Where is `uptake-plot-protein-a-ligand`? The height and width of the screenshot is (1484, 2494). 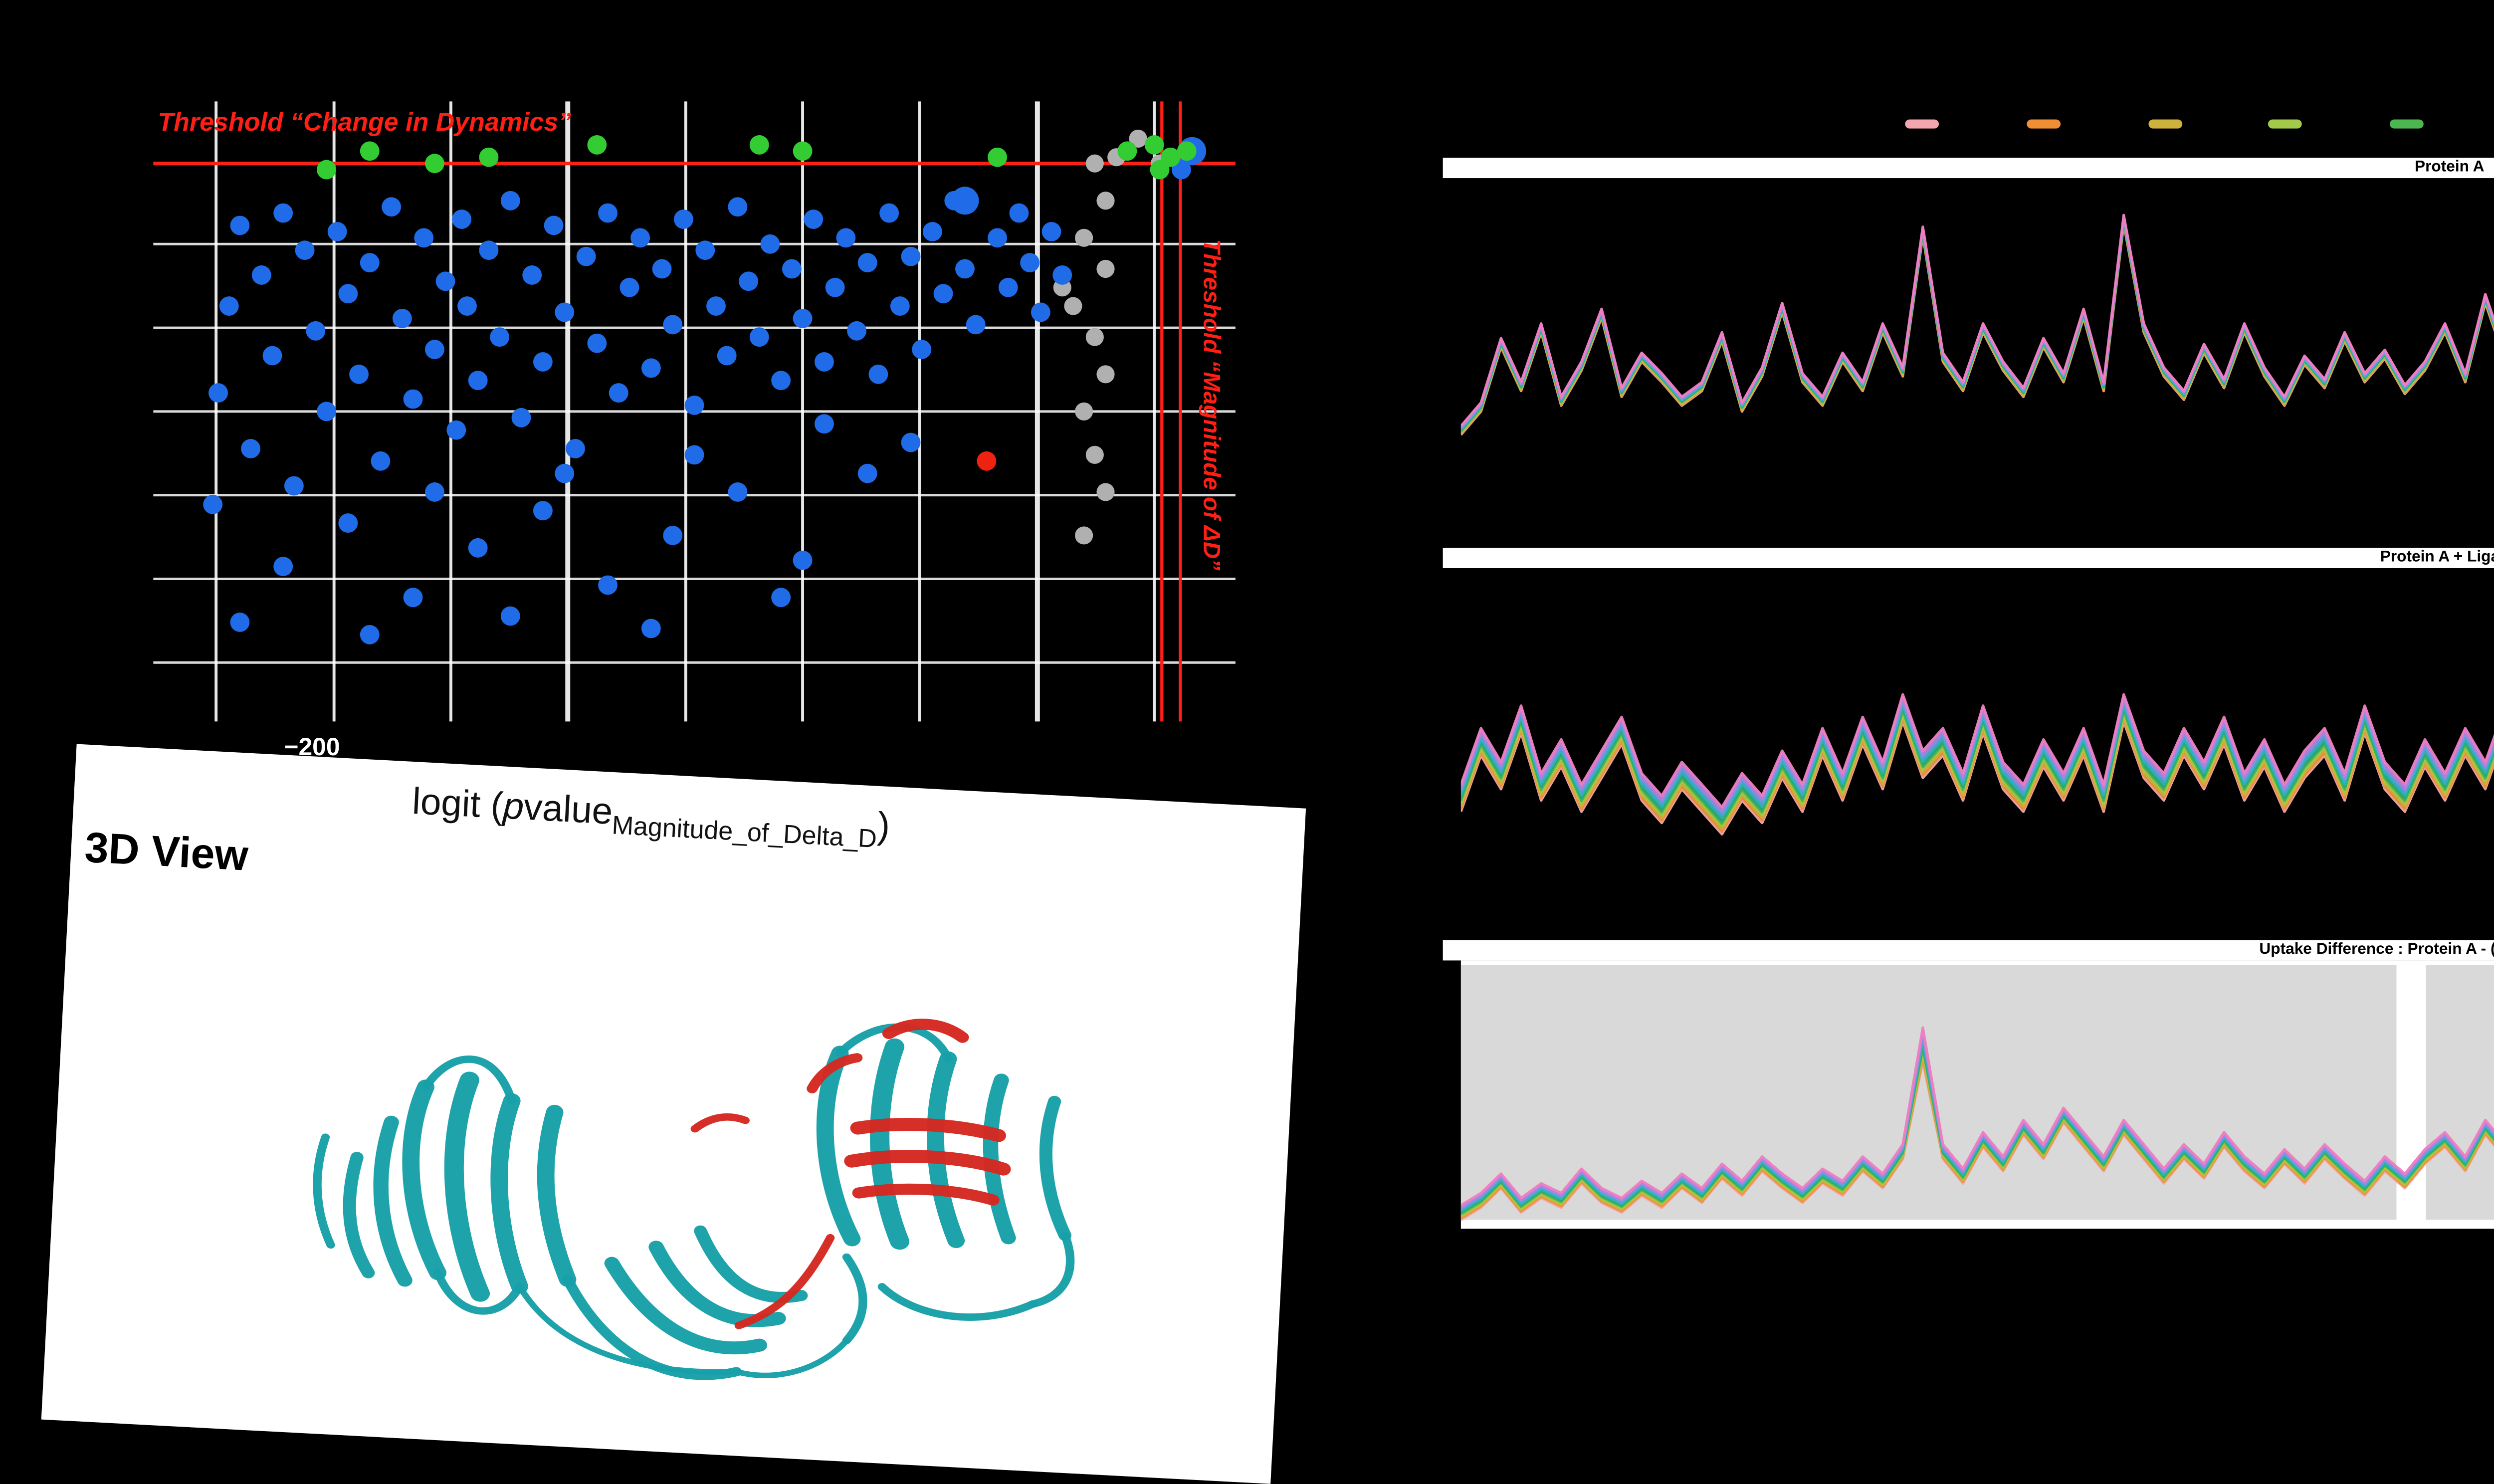
uptake-plot-protein-a-ligand is located at coordinates (1977, 750).